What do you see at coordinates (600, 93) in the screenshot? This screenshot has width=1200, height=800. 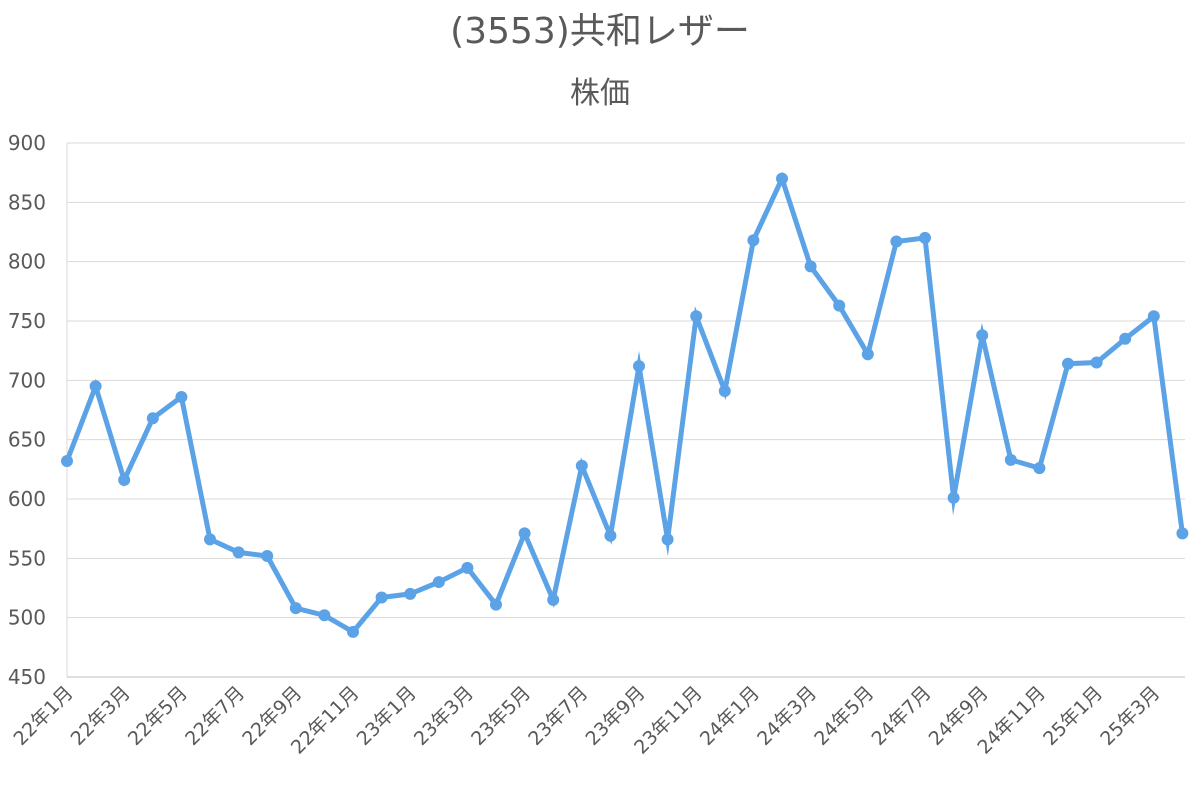 I see `chart-subtitle: 株価` at bounding box center [600, 93].